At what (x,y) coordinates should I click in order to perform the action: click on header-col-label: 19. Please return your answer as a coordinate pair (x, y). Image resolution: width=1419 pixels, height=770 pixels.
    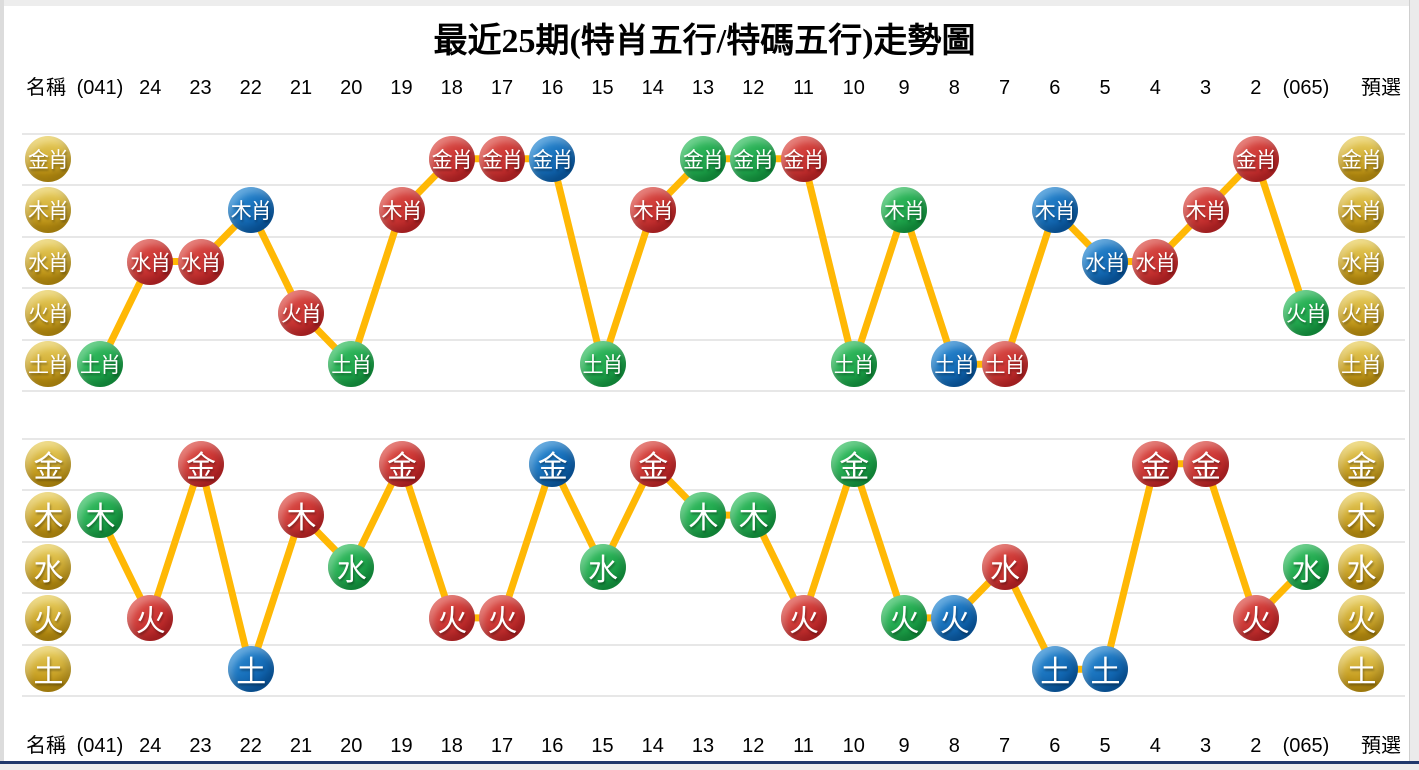
    Looking at the image, I should click on (401, 88).